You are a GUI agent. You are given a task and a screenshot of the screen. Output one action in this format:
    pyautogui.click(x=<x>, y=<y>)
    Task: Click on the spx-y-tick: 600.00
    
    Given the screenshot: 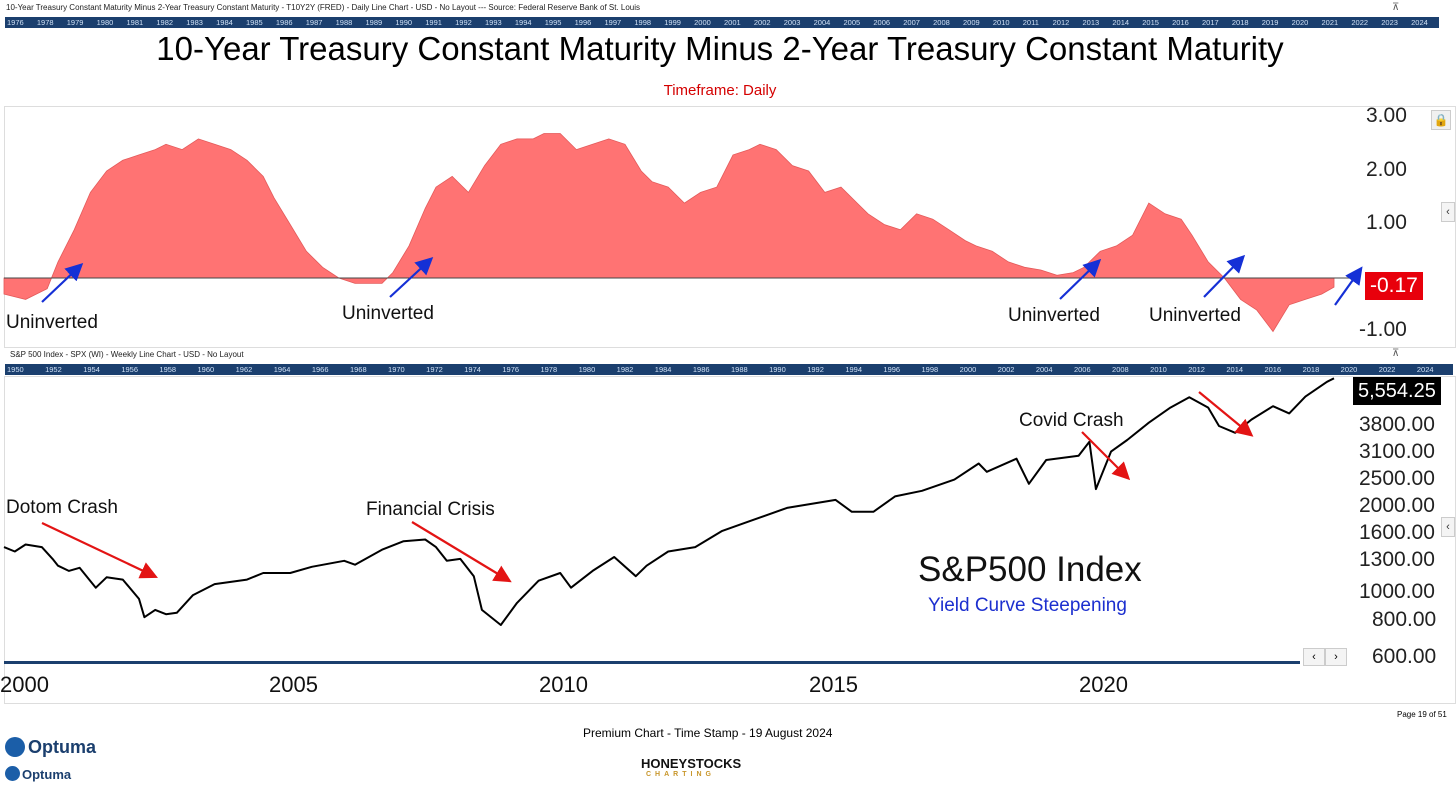 What is the action you would take?
    pyautogui.click(x=1404, y=656)
    